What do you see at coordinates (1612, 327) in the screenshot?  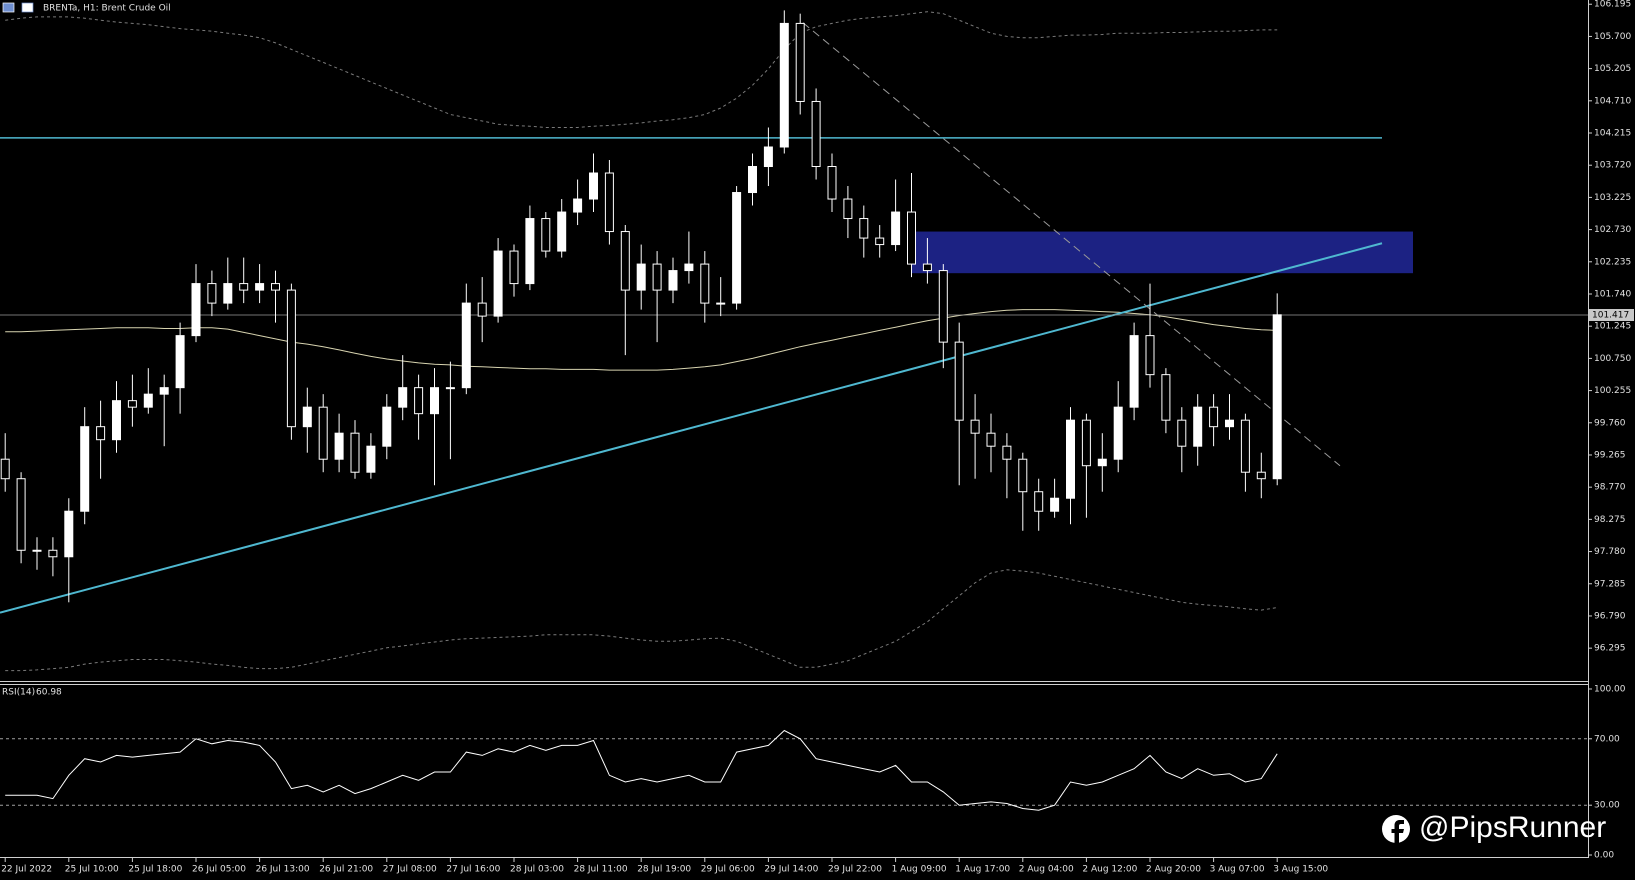 I see `y-tick-label: 101.245` at bounding box center [1612, 327].